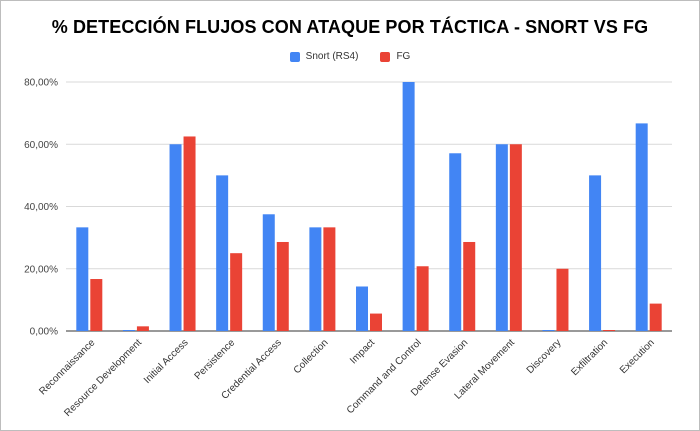 This screenshot has width=700, height=431. I want to click on legend-label-snort: Snort (RS4), so click(332, 56).